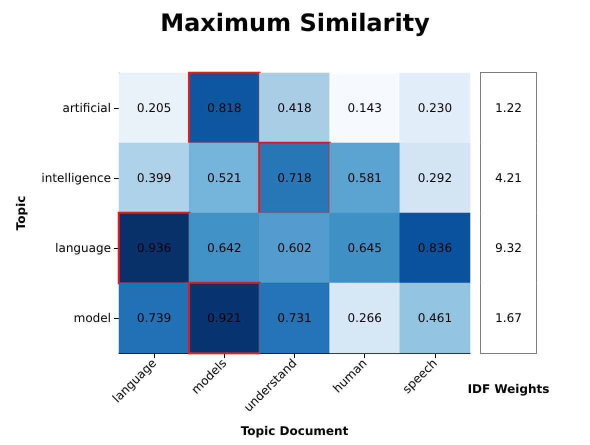 The height and width of the screenshot is (445, 590). What do you see at coordinates (294, 431) in the screenshot?
I see `x-axis-title: Topic Document` at bounding box center [294, 431].